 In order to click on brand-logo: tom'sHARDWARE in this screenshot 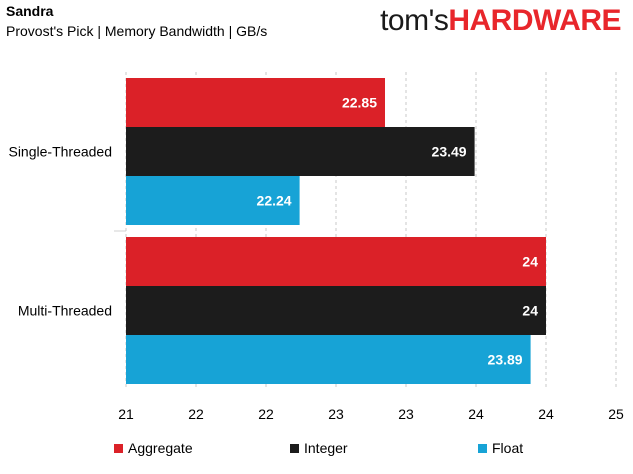, I will do `click(500, 21)`.